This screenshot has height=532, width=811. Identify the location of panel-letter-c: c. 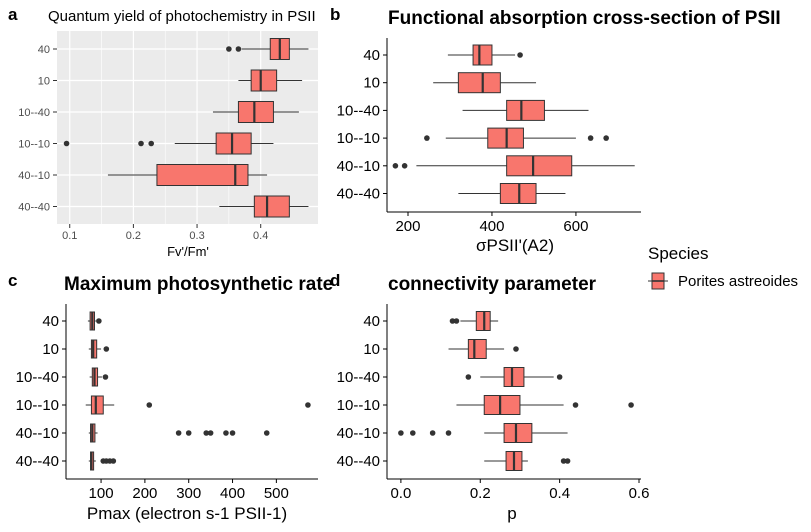
(12, 280).